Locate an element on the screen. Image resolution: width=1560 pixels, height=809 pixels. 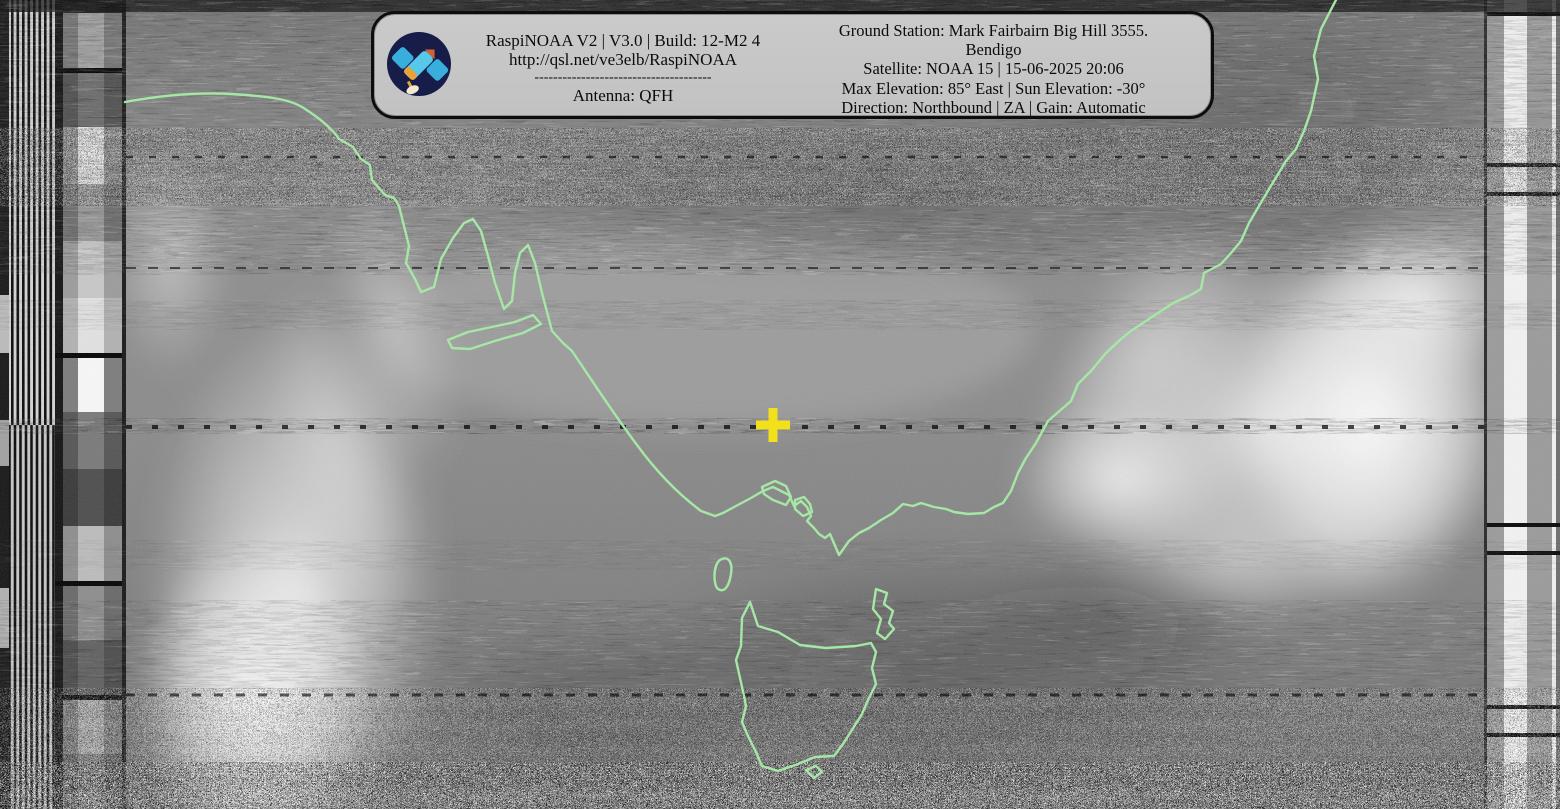
ground-station-city-line: Bendigo is located at coordinates (993, 50).